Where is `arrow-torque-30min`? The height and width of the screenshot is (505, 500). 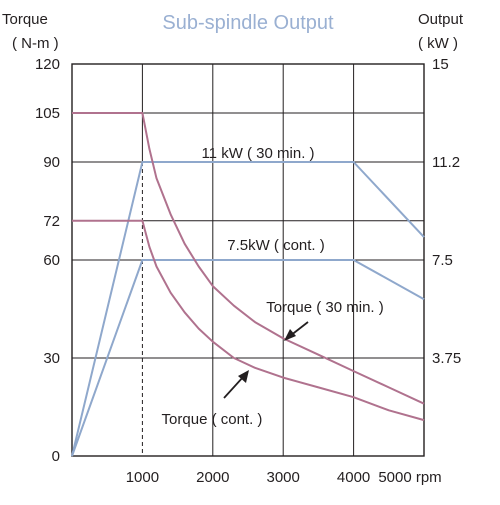
arrow-torque-30min is located at coordinates (296, 331).